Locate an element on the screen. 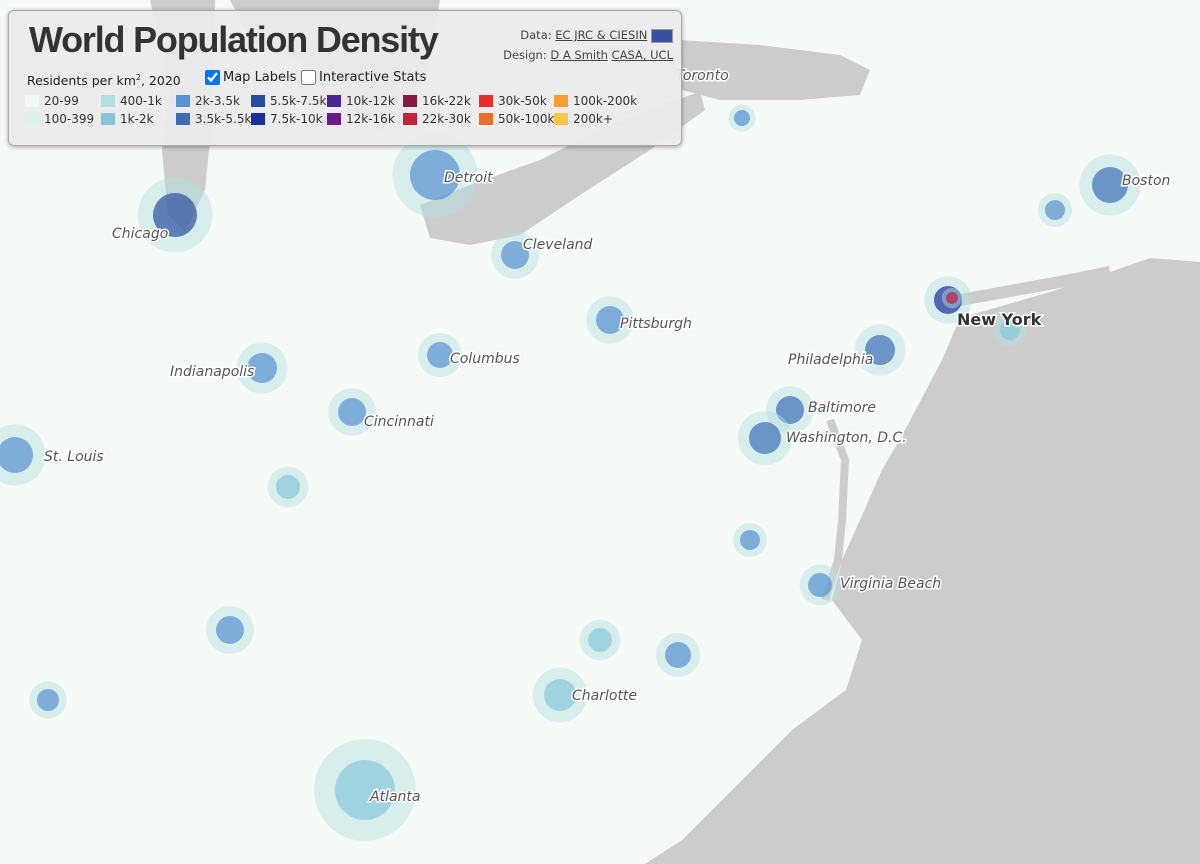 The image size is (1200, 864). credit-label: Data: is located at coordinates (536, 35).